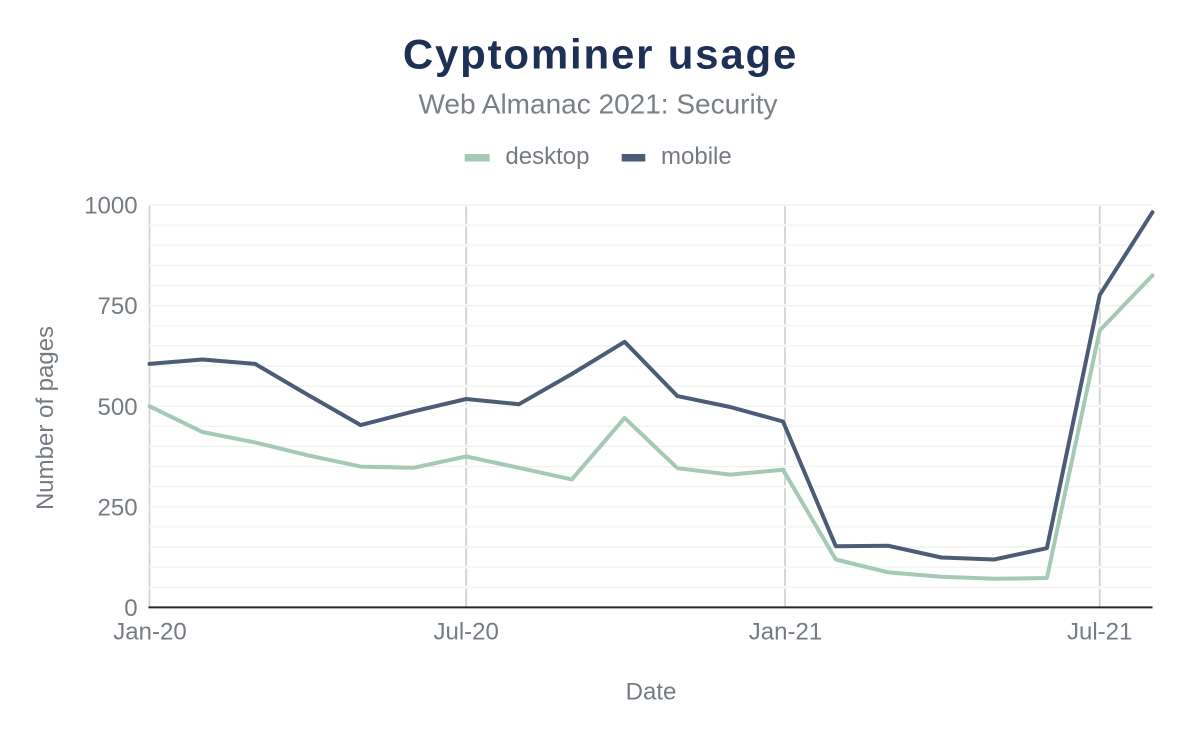  What do you see at coordinates (118, 507) in the screenshot?
I see `svg-text: 250` at bounding box center [118, 507].